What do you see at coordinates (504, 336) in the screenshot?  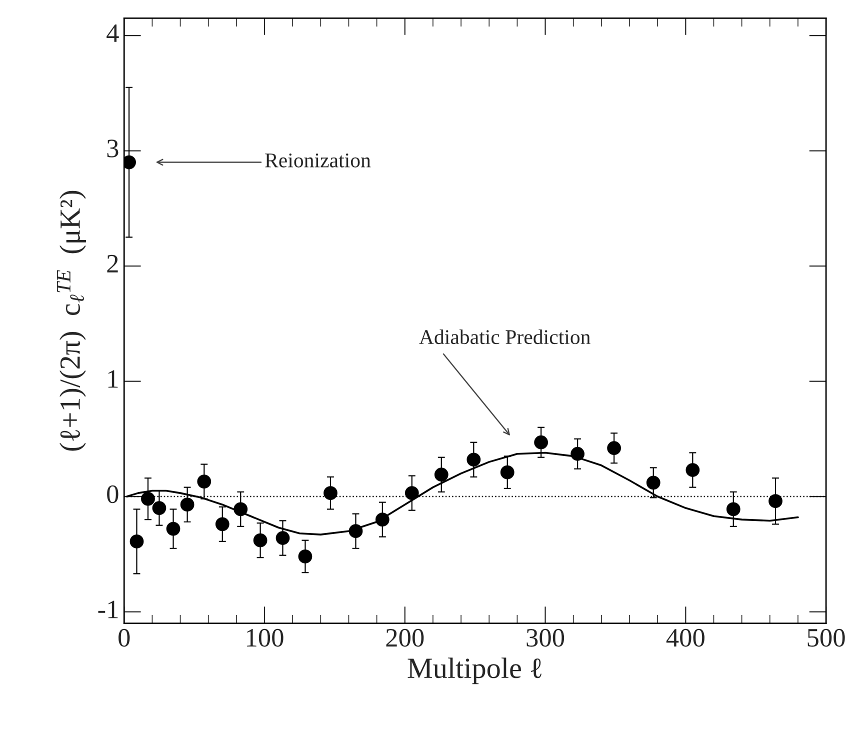 I see `annotation: Adiabatic Prediction` at bounding box center [504, 336].